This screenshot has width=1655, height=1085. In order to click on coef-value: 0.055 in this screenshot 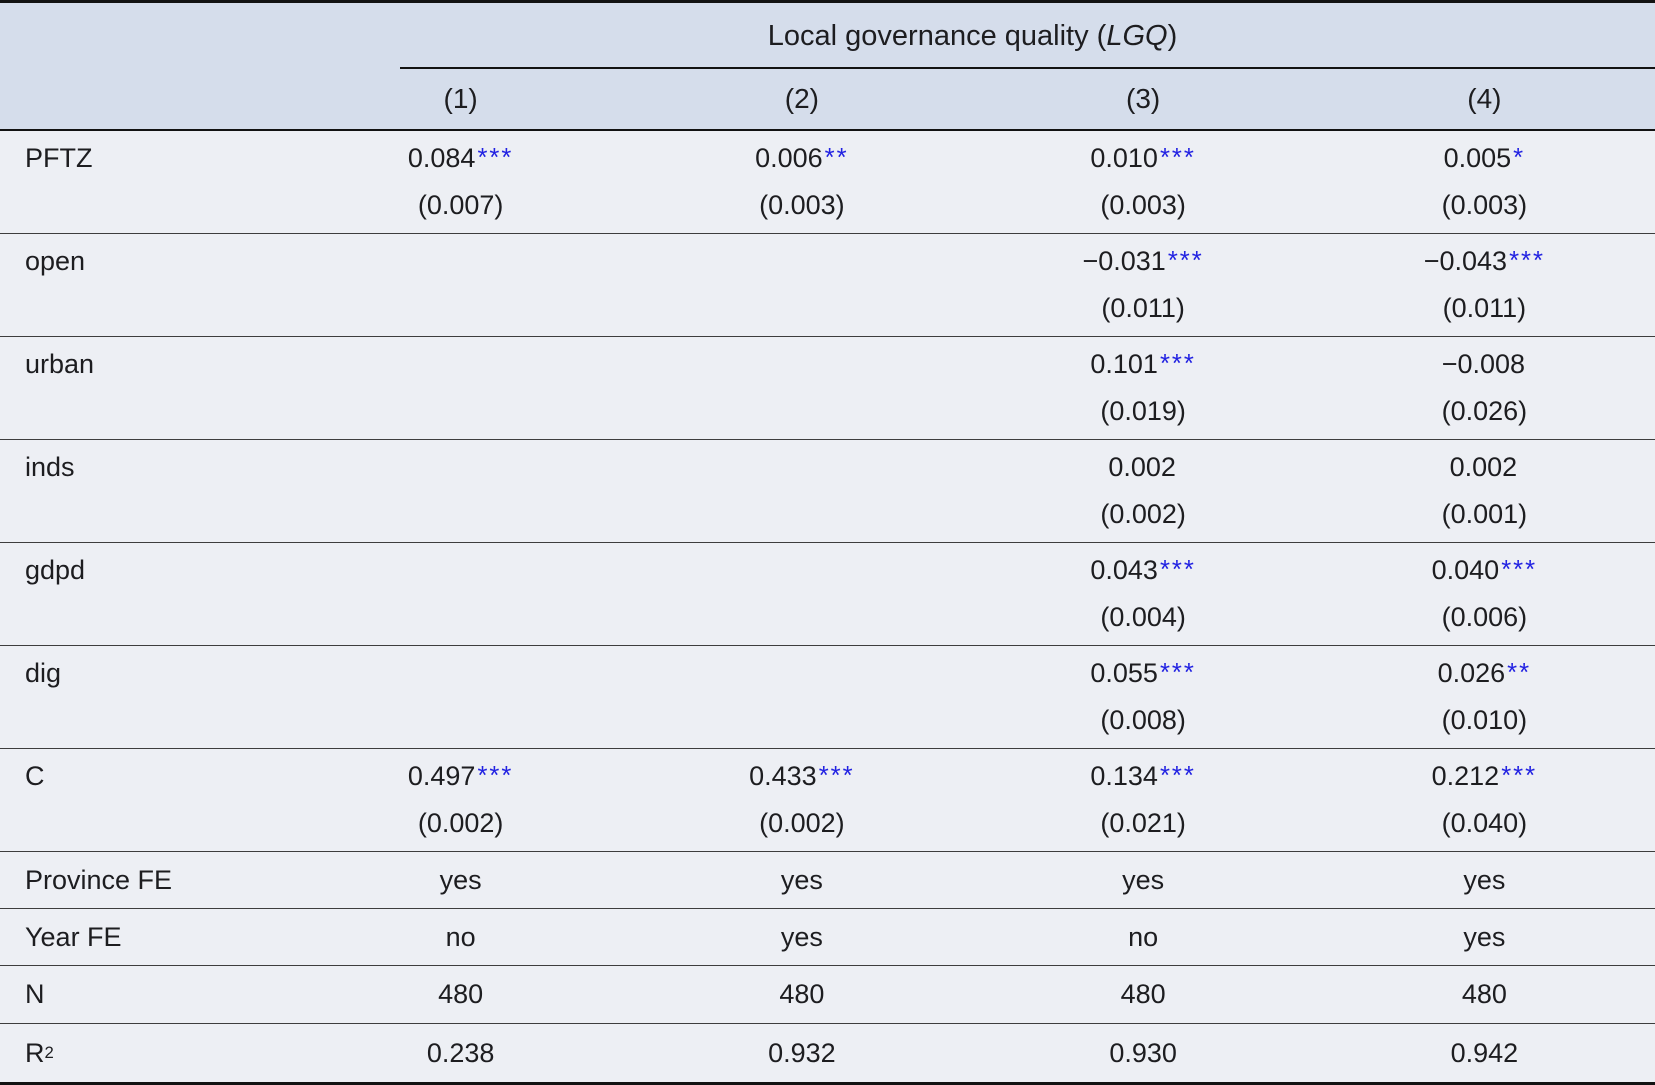, I will do `click(1124, 672)`.